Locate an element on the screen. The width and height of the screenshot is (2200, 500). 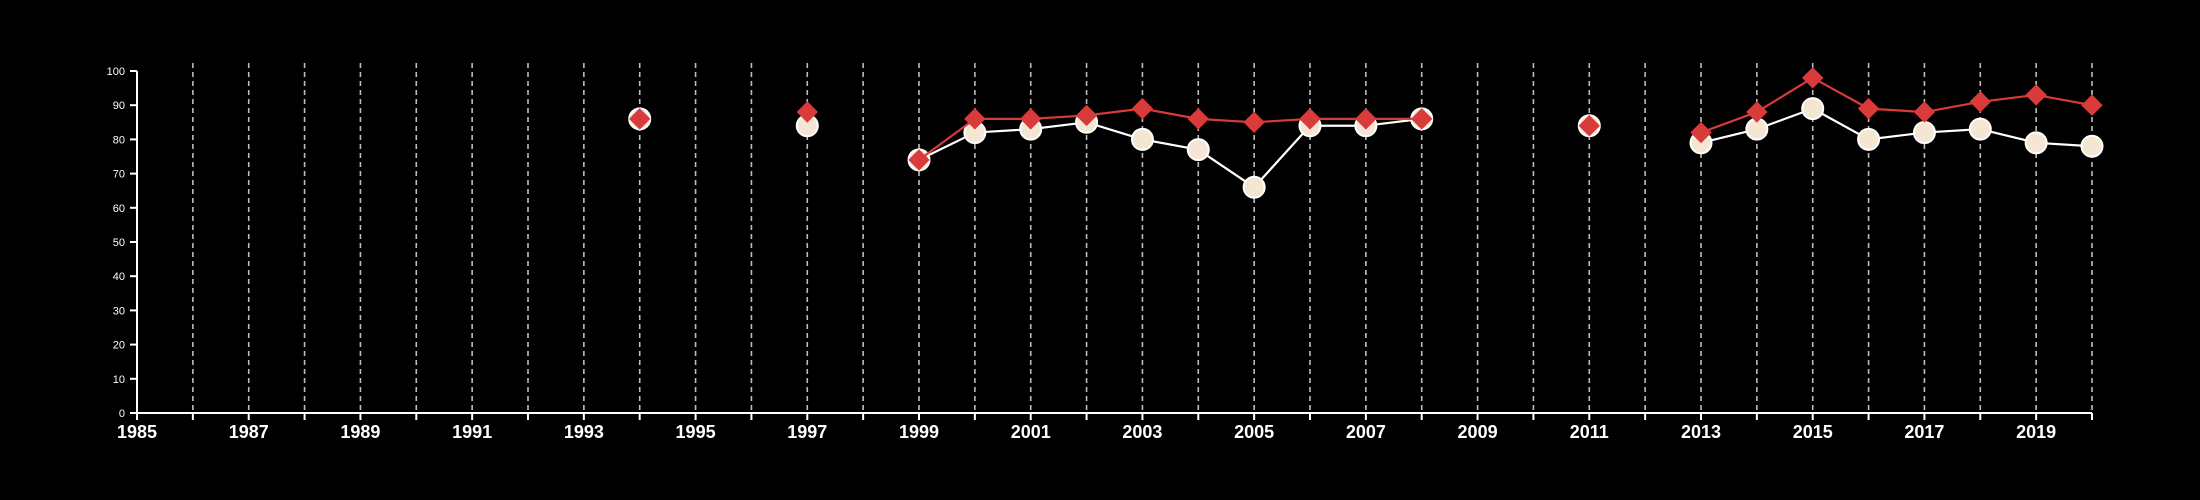
diamond-point-2006 is located at coordinates (1310, 119).